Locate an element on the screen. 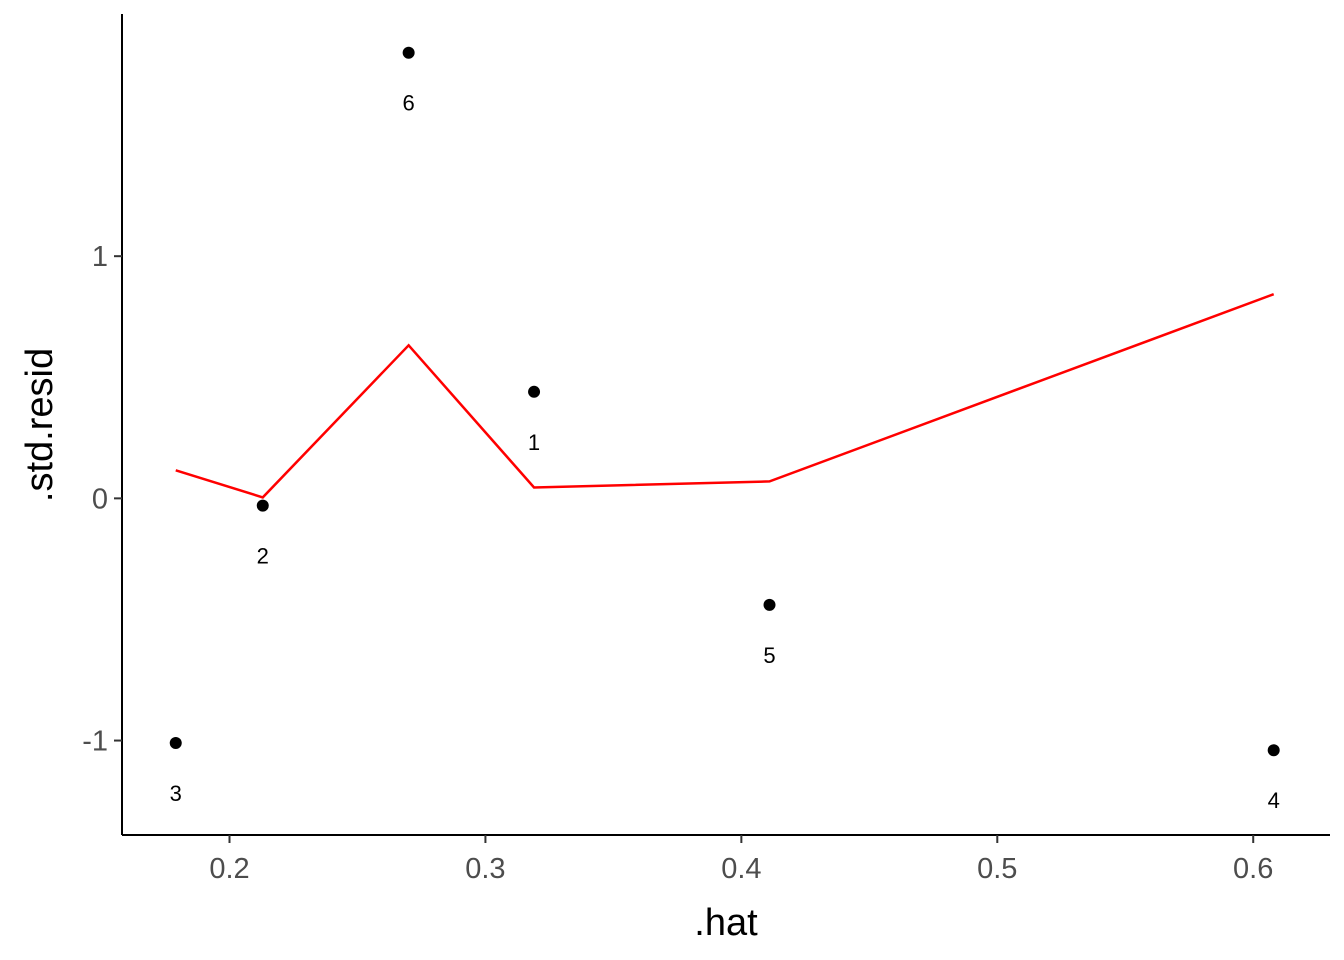 The height and width of the screenshot is (960, 1344). x-tick-label: 0.4 is located at coordinates (741, 869).